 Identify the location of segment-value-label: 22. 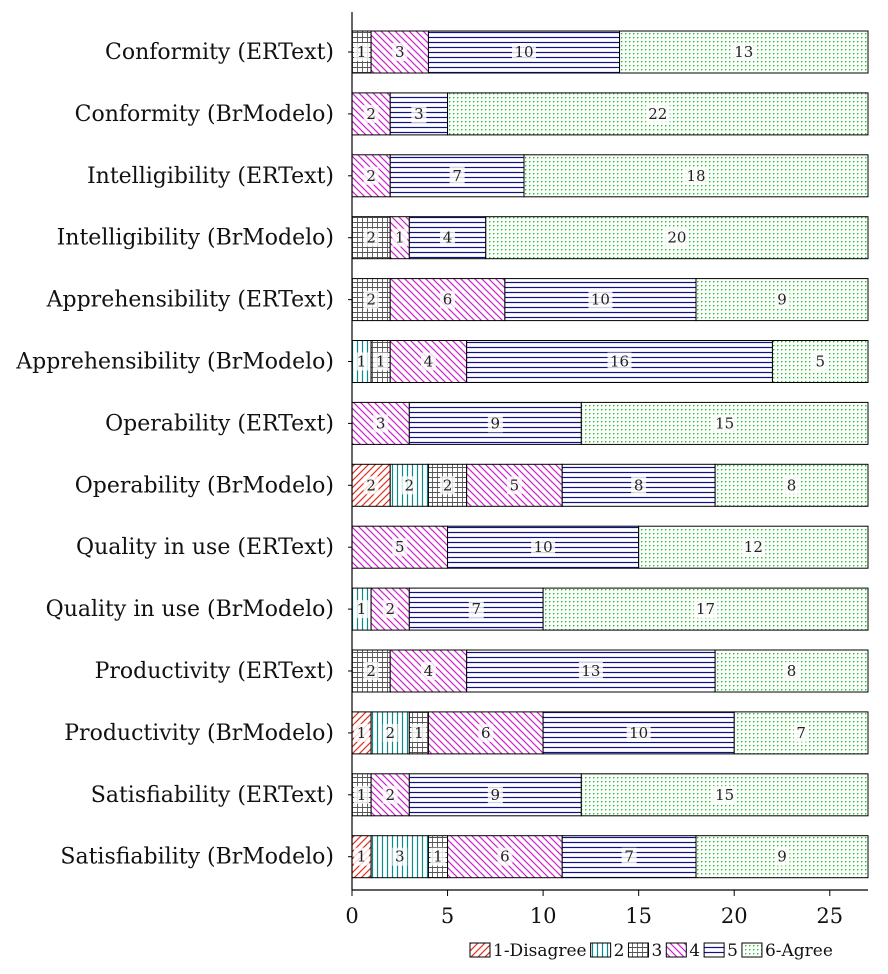
(657, 114).